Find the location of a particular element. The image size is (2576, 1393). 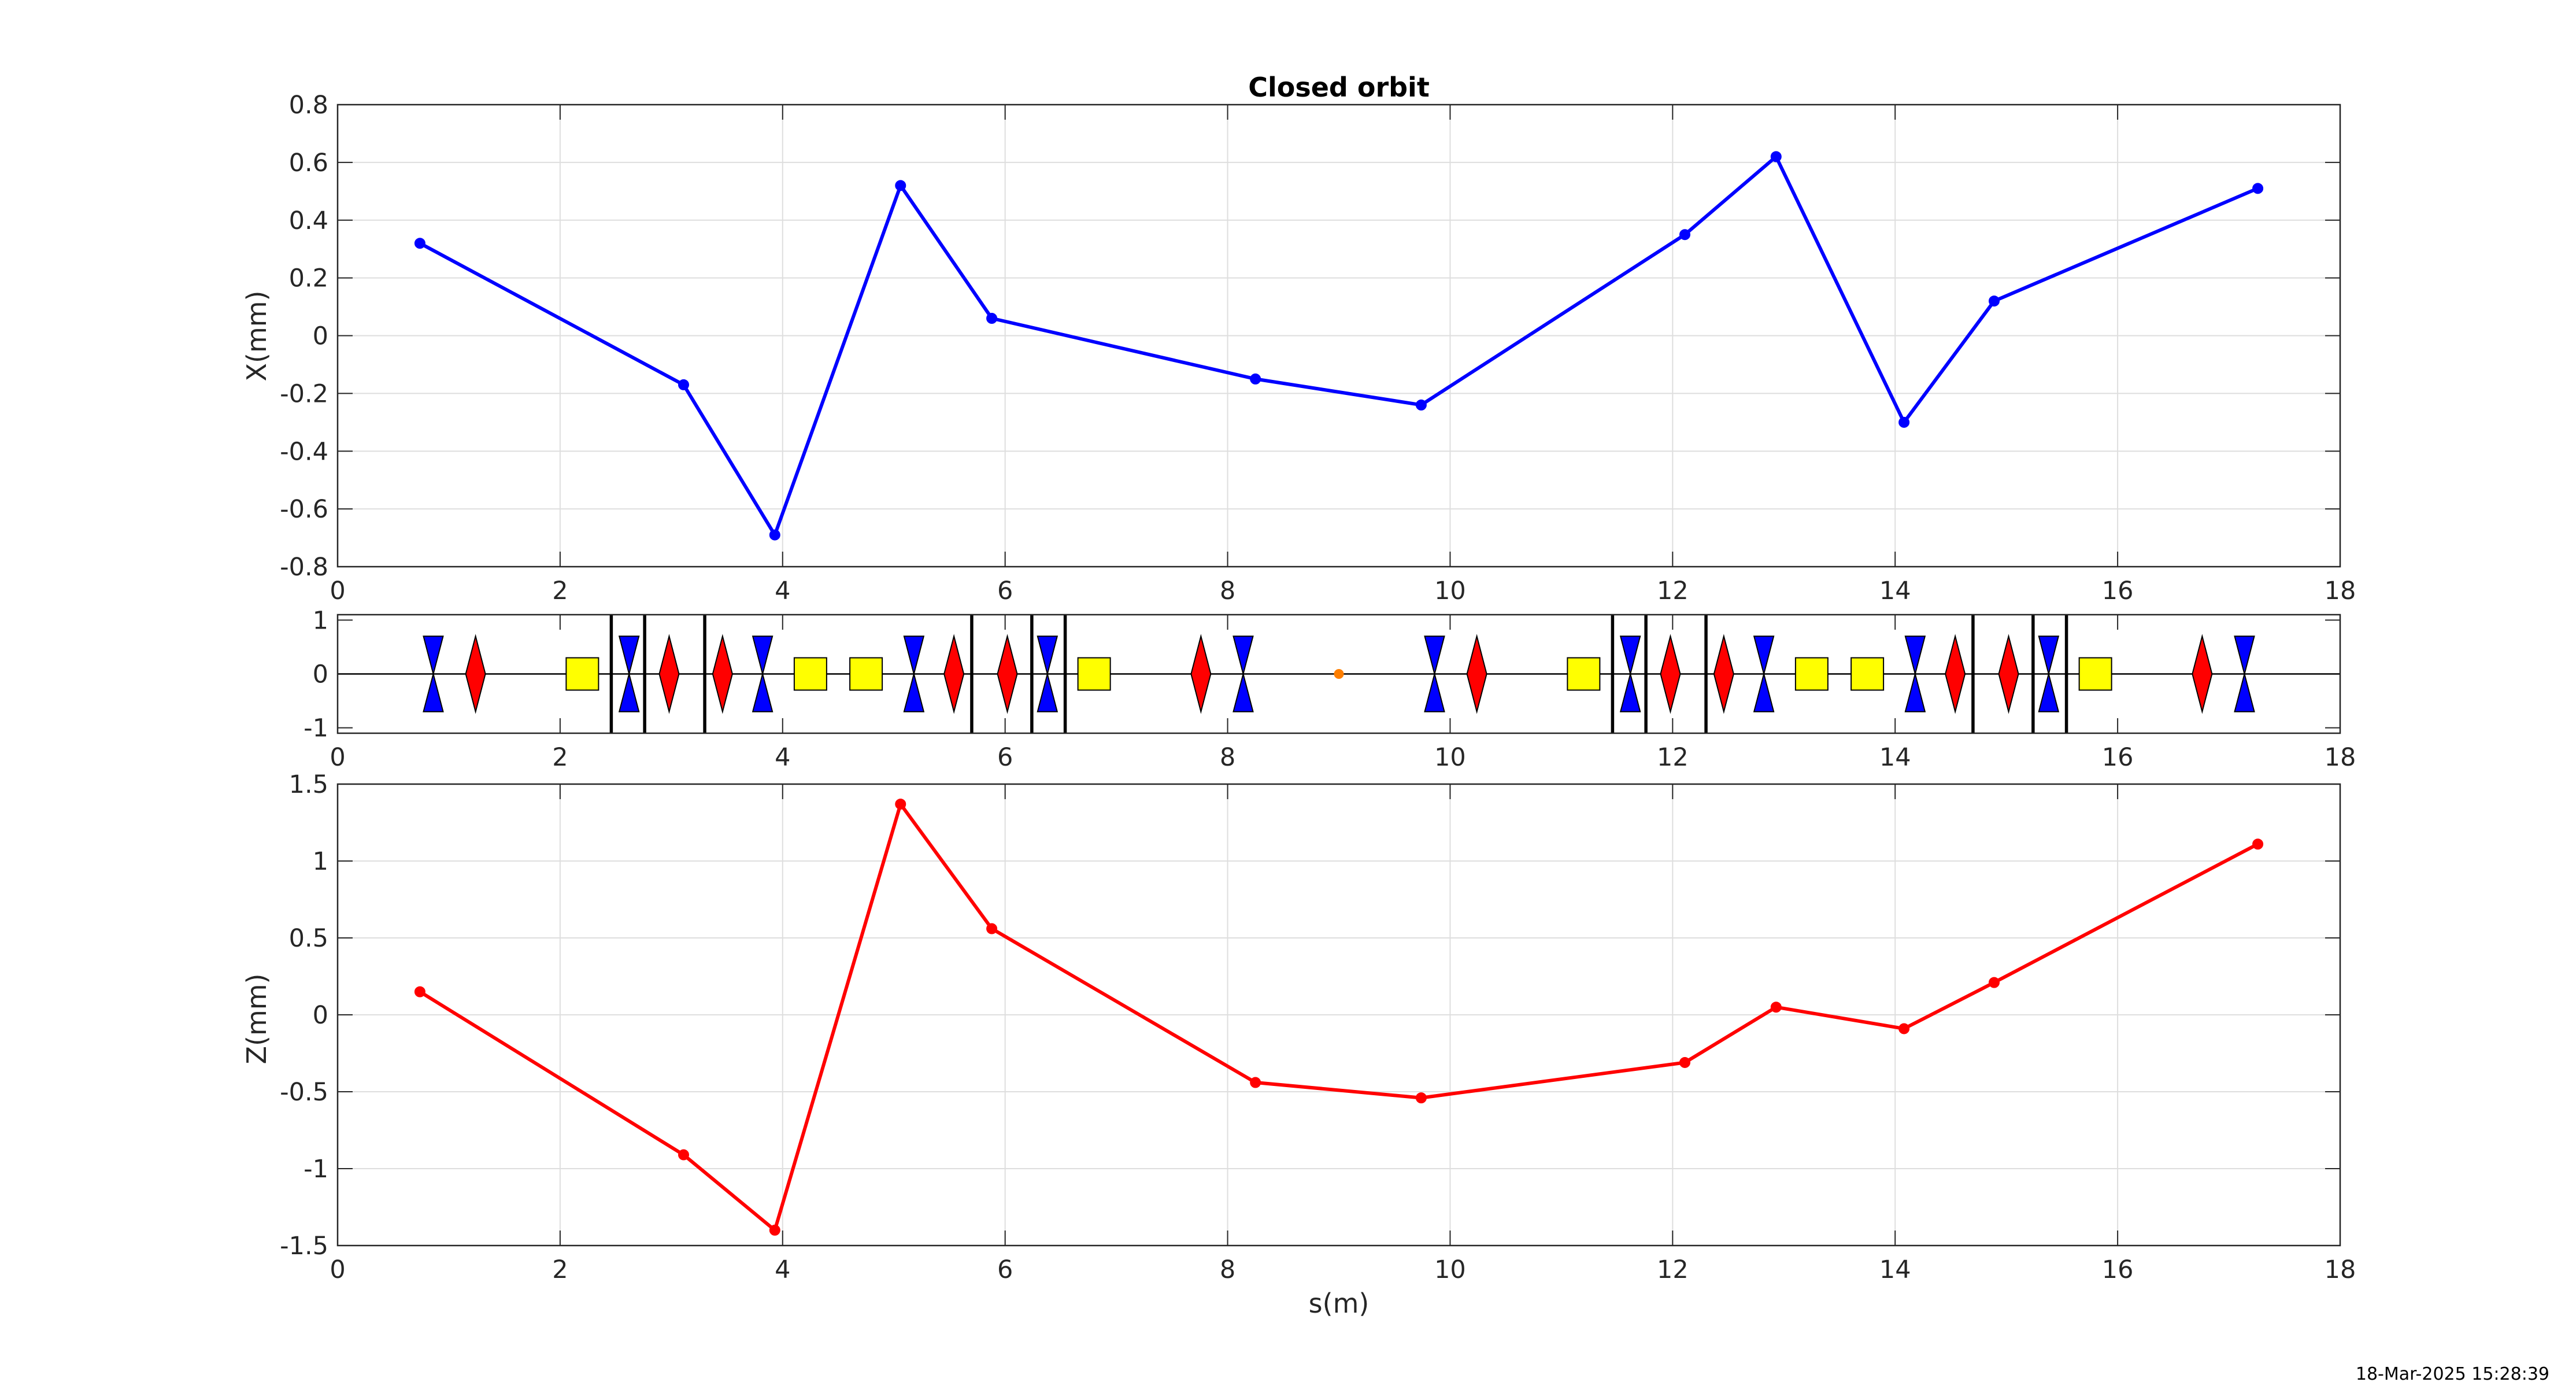

z-orbit-y-tick-label: 0 is located at coordinates (320, 1016).